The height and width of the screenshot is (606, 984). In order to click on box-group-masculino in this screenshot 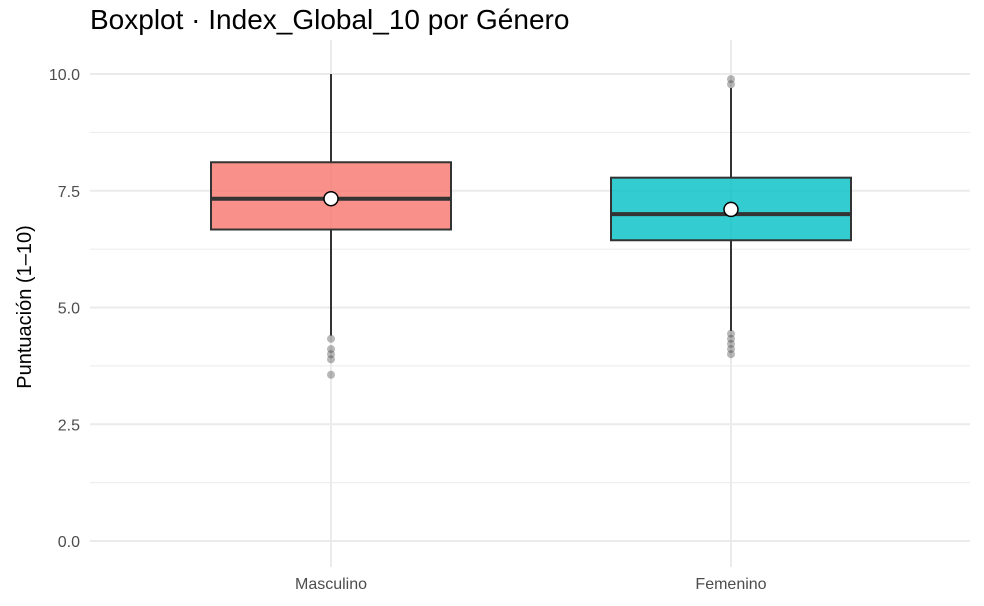, I will do `click(331, 226)`.